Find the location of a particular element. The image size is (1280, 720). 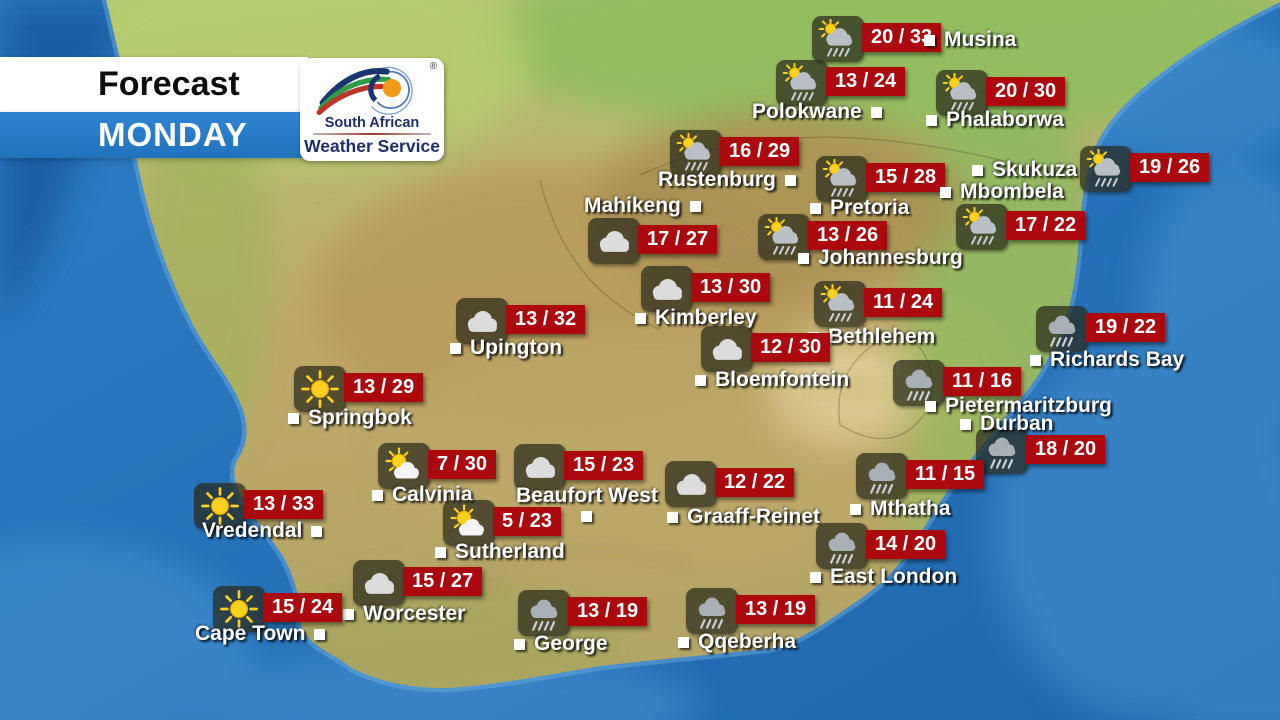

temperature-badge: 13 / 33 is located at coordinates (284, 504).